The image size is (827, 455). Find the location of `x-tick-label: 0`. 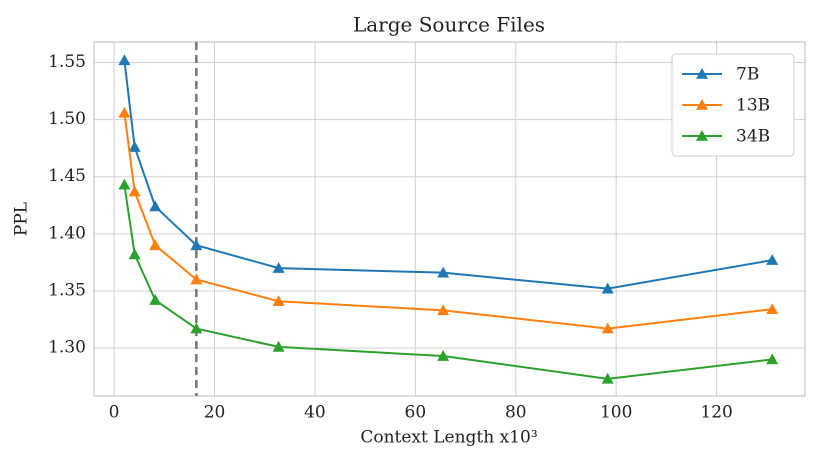

x-tick-label: 0 is located at coordinates (114, 413).